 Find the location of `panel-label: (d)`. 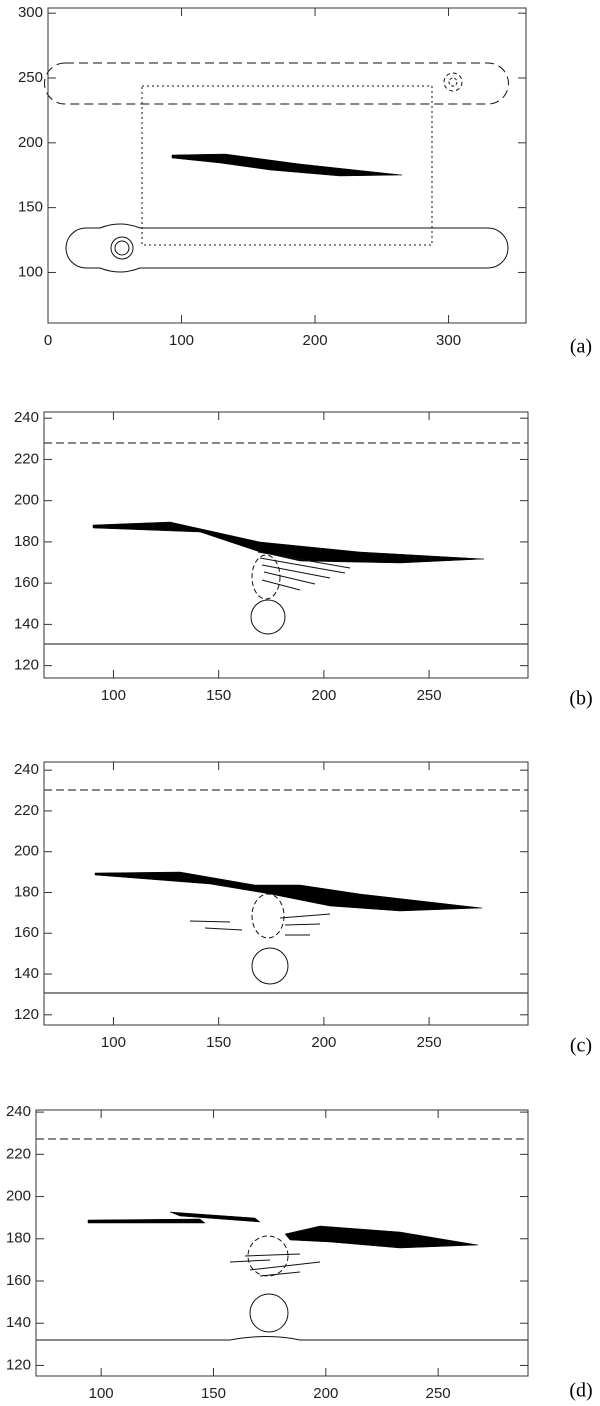

panel-label: (d) is located at coordinates (580, 1391).